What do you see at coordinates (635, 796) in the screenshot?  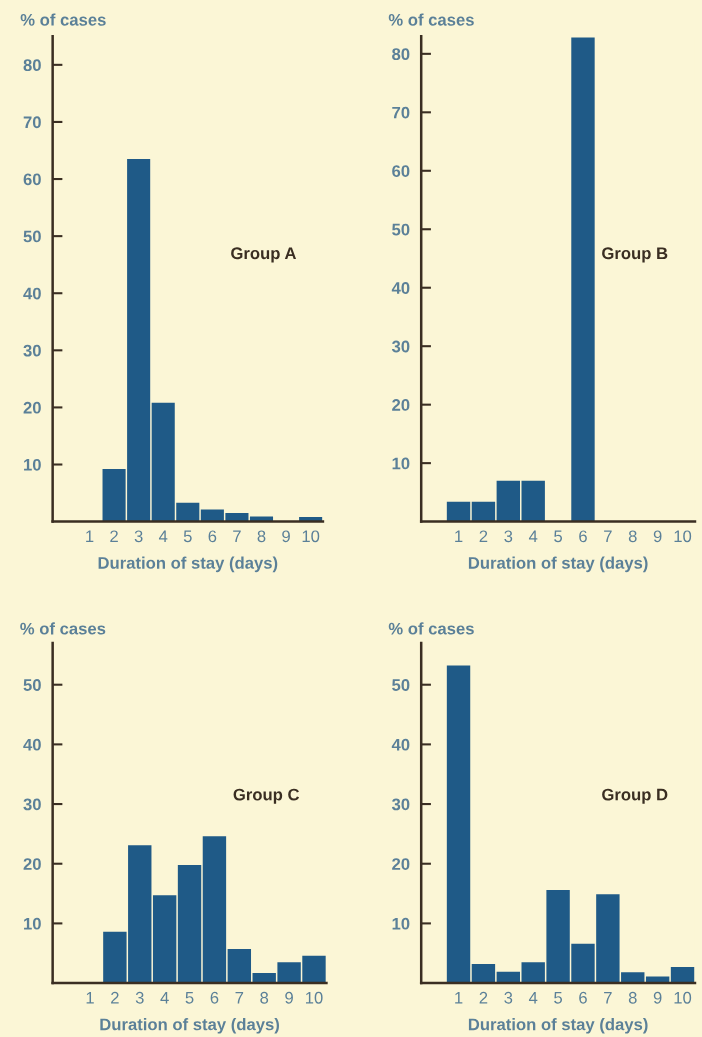 I see `text: Group D` at bounding box center [635, 796].